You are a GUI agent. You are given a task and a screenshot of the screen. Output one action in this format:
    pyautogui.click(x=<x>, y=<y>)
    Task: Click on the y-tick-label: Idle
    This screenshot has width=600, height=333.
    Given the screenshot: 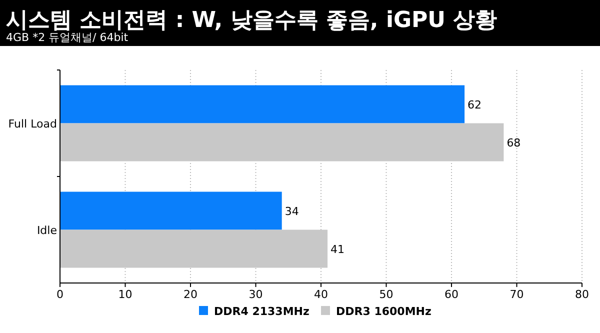 What is the action you would take?
    pyautogui.click(x=47, y=230)
    